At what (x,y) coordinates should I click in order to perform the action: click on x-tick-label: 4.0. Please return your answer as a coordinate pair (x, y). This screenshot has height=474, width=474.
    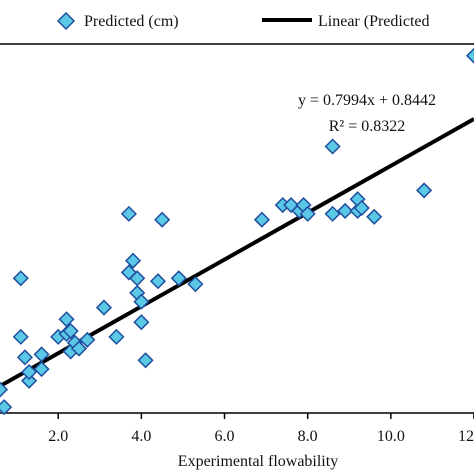
    Looking at the image, I should click on (141, 436).